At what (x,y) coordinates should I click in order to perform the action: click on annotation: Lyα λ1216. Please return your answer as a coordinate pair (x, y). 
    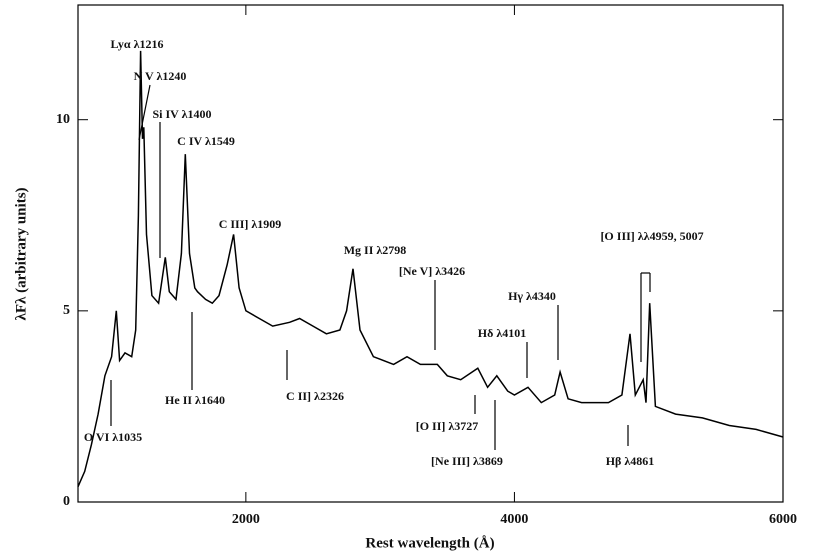
    Looking at the image, I should click on (137, 44).